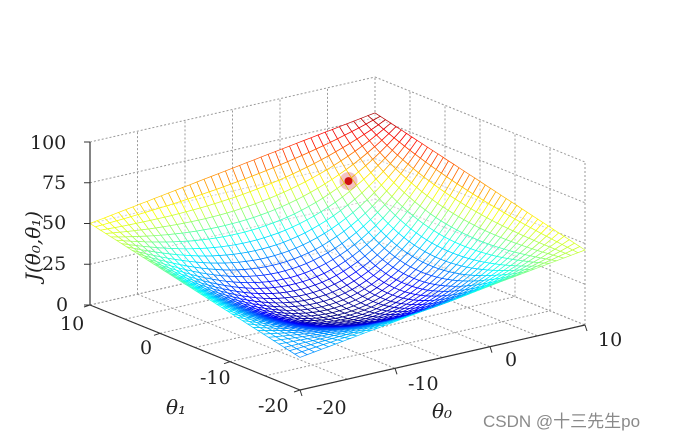 The image size is (675, 440). What do you see at coordinates (62, 305) in the screenshot?
I see `z-tick-0: 0` at bounding box center [62, 305].